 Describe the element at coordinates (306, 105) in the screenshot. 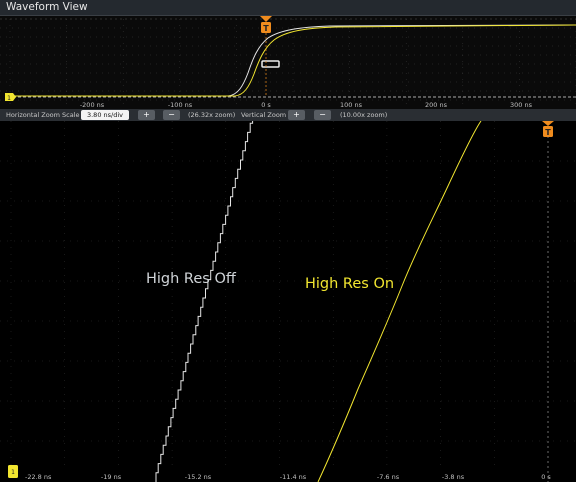

I see `overview-x-ticks: -200 ns -100 ns 0 s 100 ns 200 ns 300 ns` at that location.